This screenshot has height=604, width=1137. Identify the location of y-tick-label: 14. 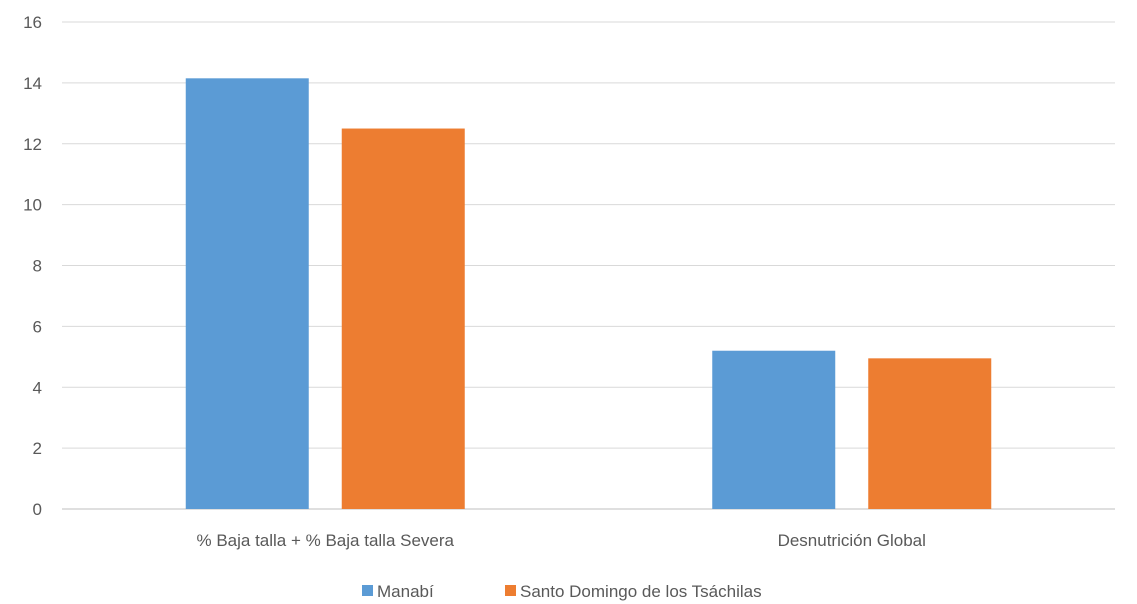
(32, 83).